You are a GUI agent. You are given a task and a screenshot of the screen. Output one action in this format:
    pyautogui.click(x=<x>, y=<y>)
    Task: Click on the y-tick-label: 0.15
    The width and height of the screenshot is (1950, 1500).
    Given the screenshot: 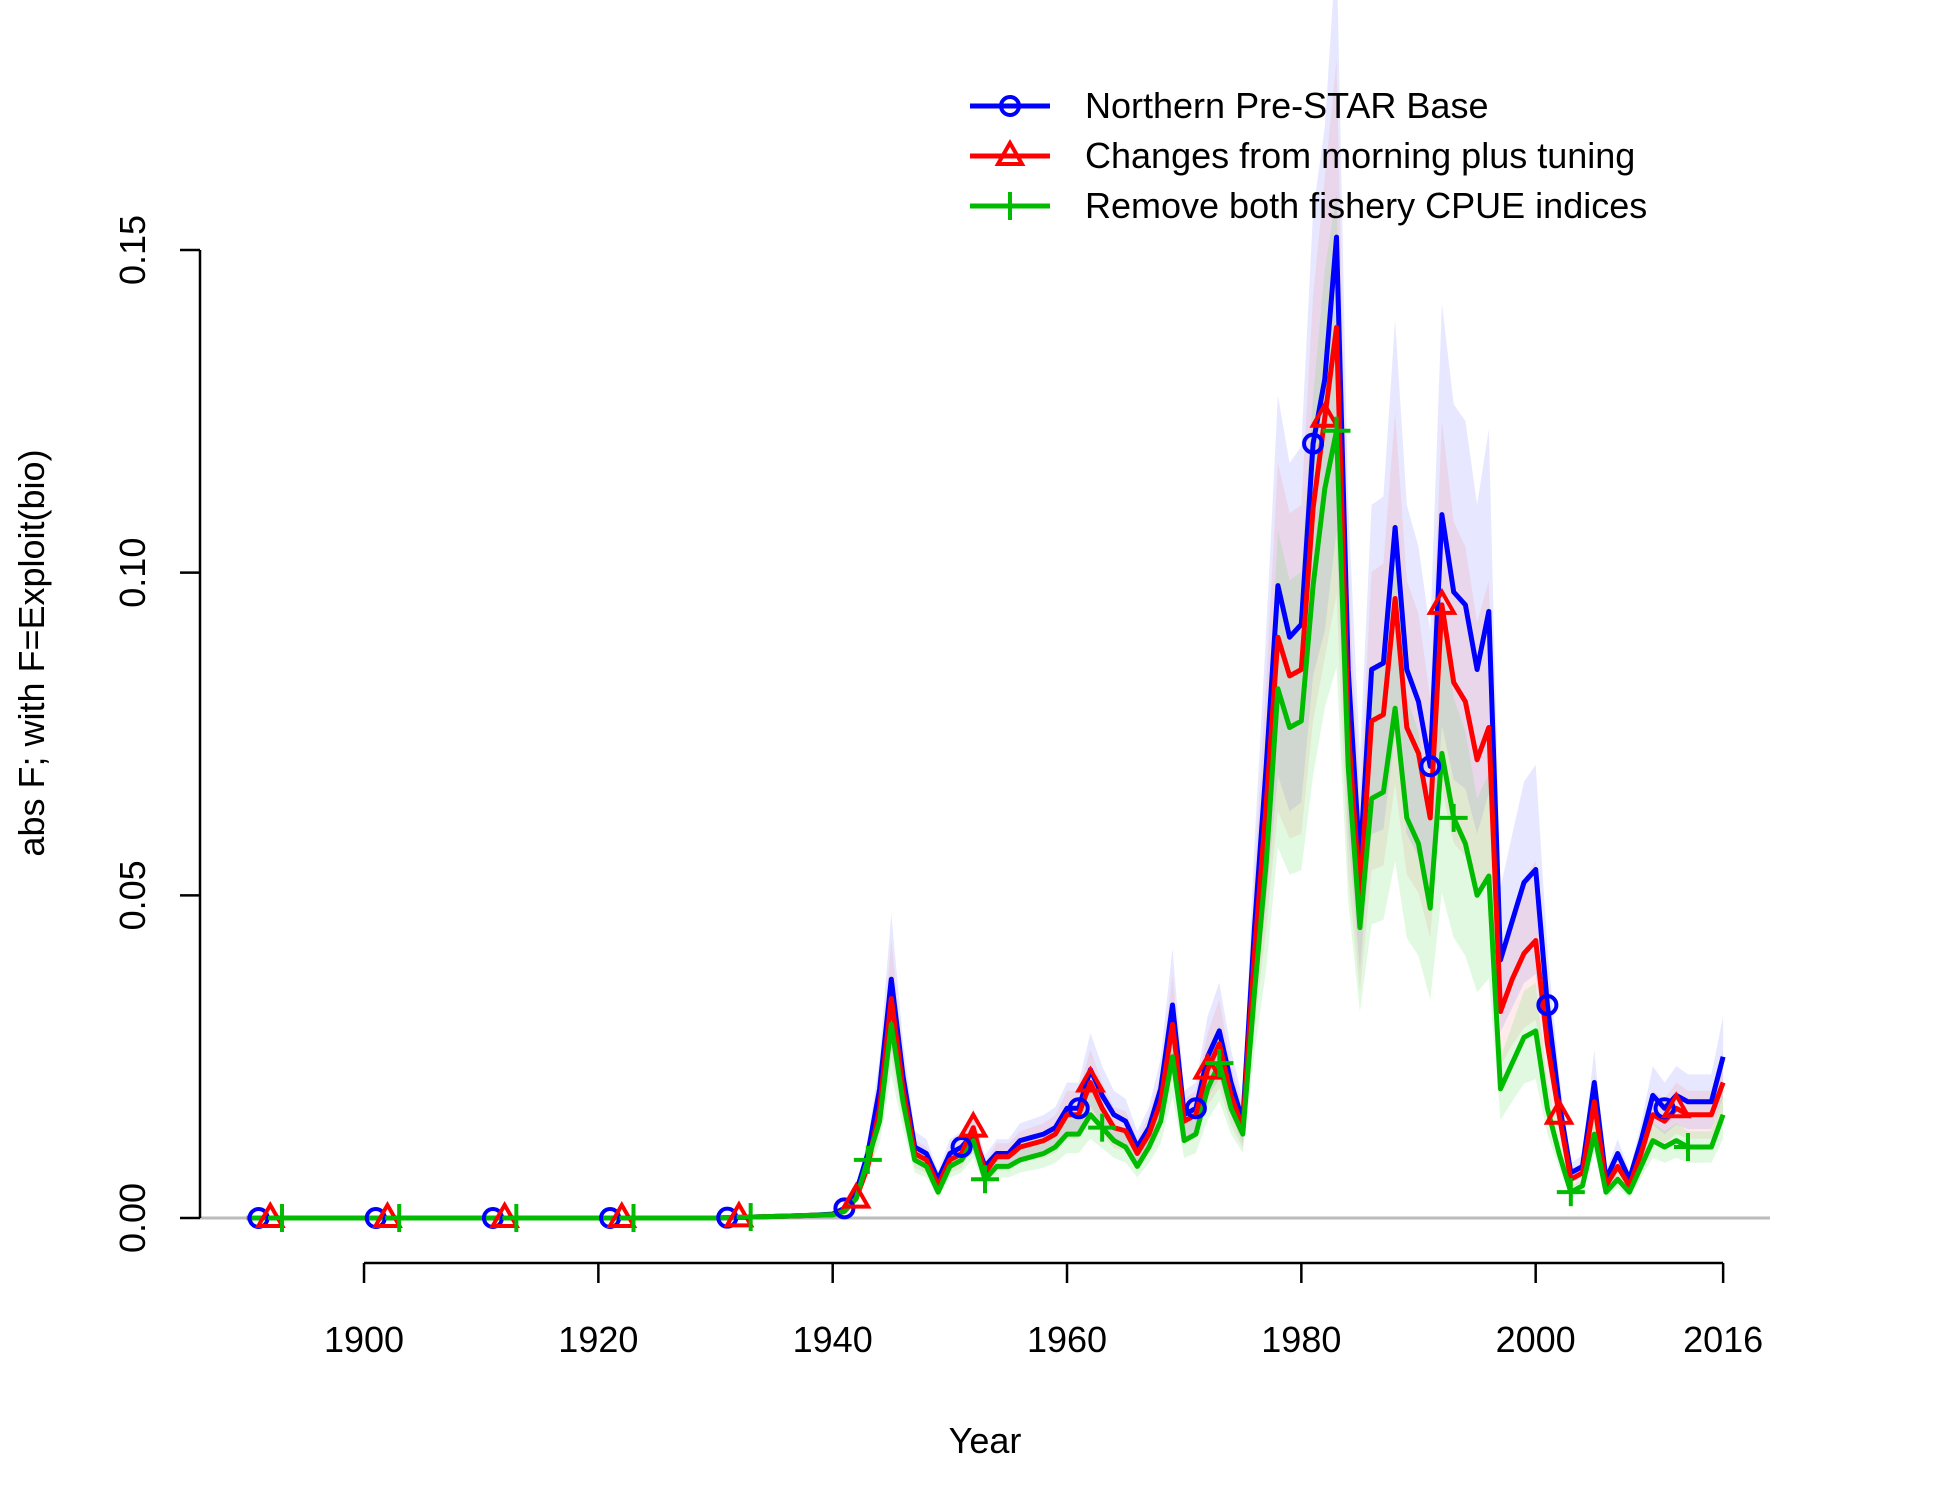 What is the action you would take?
    pyautogui.click(x=132, y=250)
    